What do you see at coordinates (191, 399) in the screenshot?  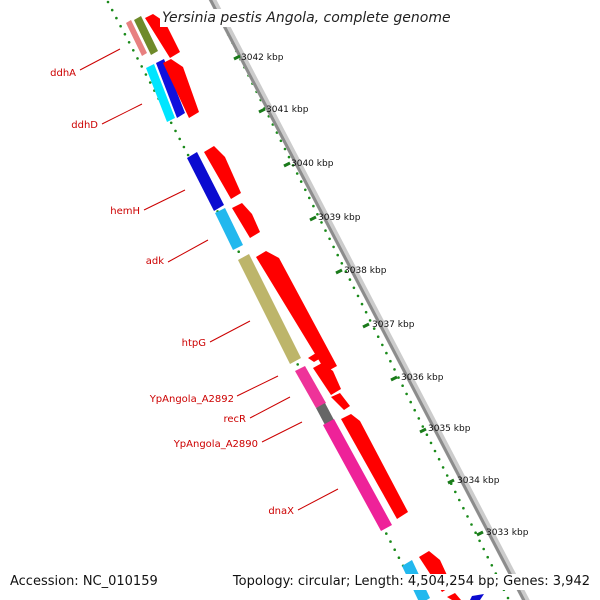 I see `gene-label-YpAngola_A2892: YpAngola_A2892` at bounding box center [191, 399].